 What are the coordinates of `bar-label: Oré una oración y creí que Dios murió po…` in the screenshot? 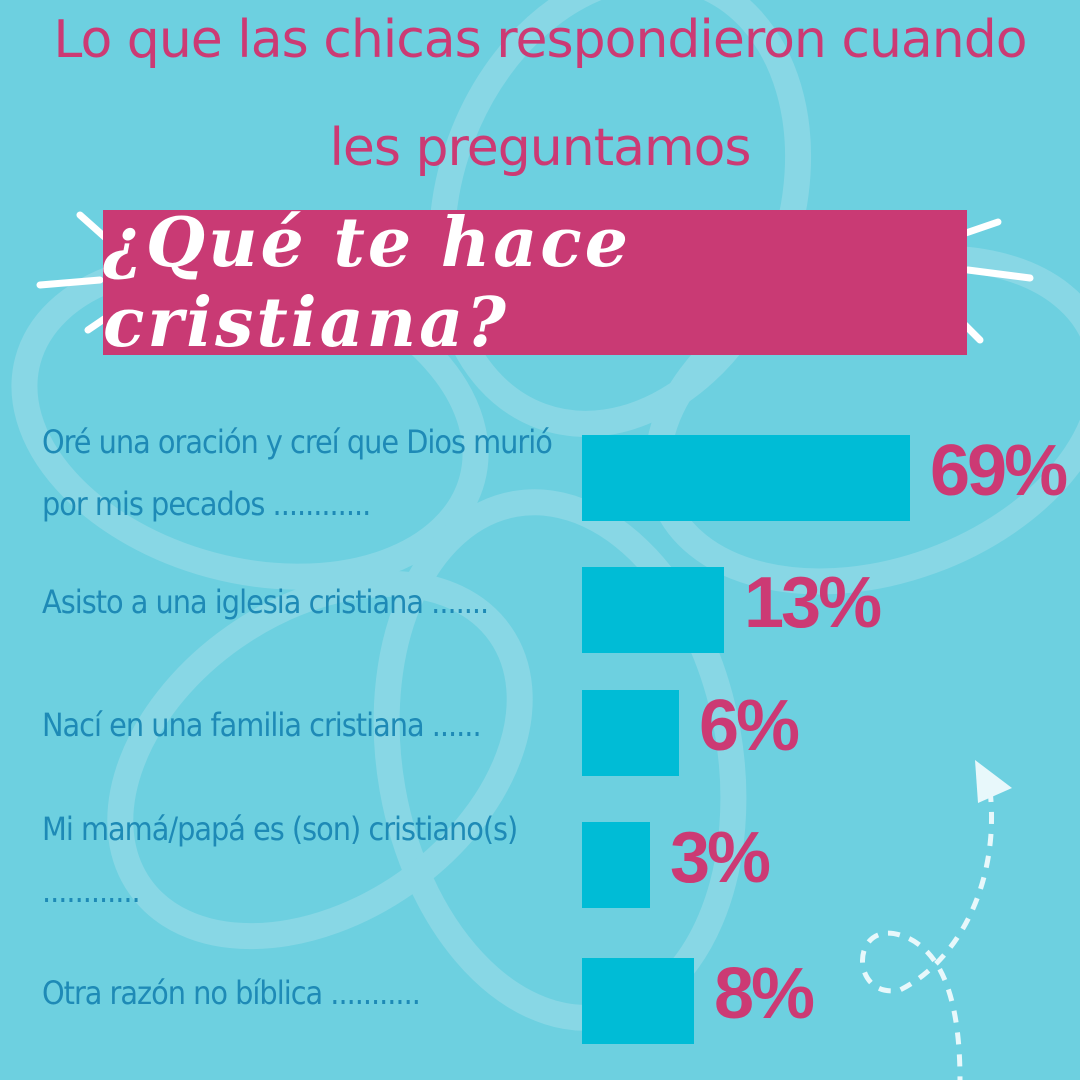 It's located at (297, 473).